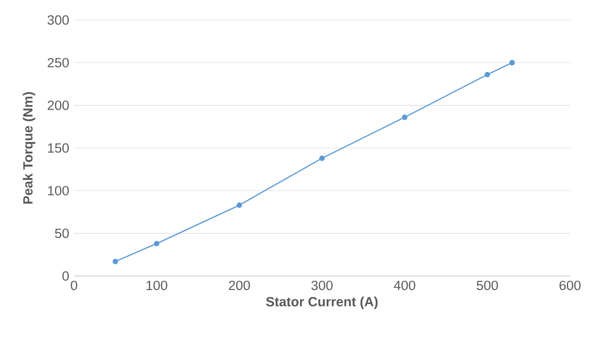  What do you see at coordinates (65, 276) in the screenshot?
I see `y-tick-label: 0` at bounding box center [65, 276].